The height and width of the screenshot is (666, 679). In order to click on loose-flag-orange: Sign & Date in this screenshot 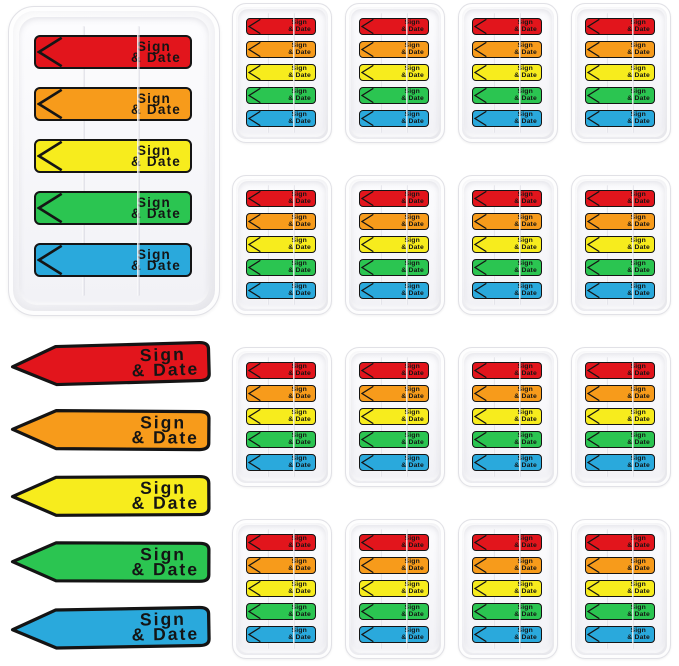, I will do `click(112, 429)`.